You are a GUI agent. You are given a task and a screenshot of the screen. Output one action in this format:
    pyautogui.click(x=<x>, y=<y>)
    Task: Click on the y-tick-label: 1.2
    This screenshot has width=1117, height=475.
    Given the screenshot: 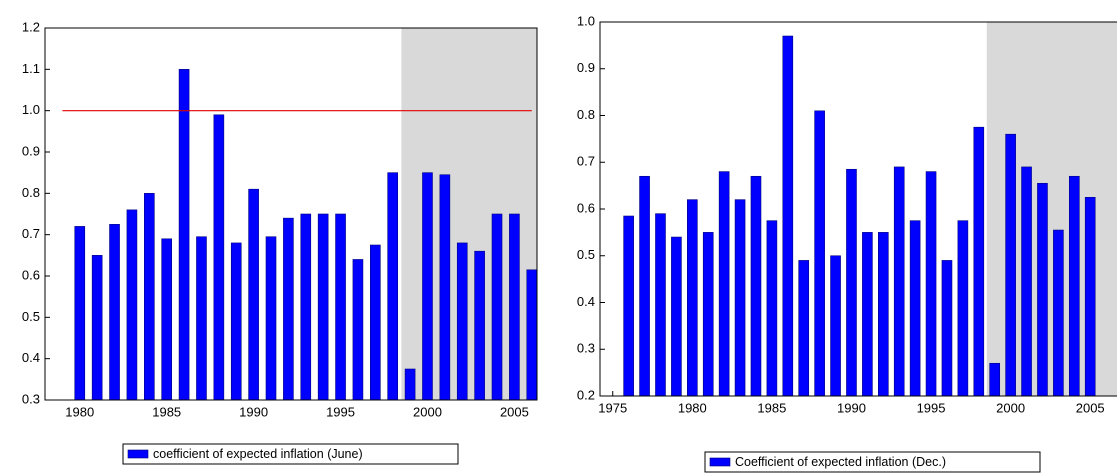 What is the action you would take?
    pyautogui.click(x=31, y=26)
    